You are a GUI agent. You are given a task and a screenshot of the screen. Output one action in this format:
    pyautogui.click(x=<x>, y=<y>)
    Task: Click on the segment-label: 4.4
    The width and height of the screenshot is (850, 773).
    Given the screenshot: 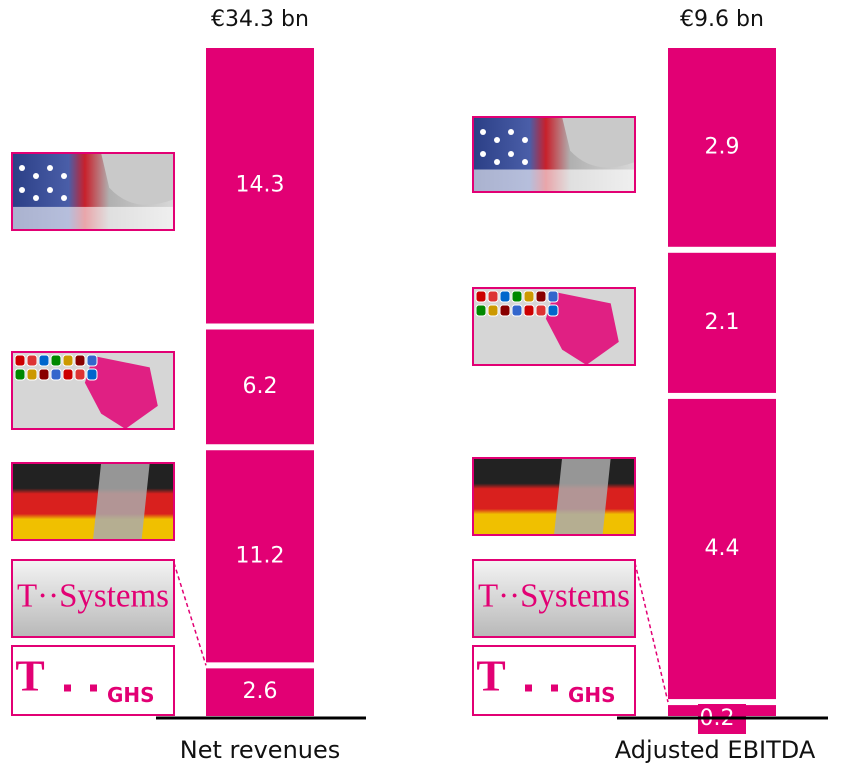 What is the action you would take?
    pyautogui.click(x=722, y=548)
    